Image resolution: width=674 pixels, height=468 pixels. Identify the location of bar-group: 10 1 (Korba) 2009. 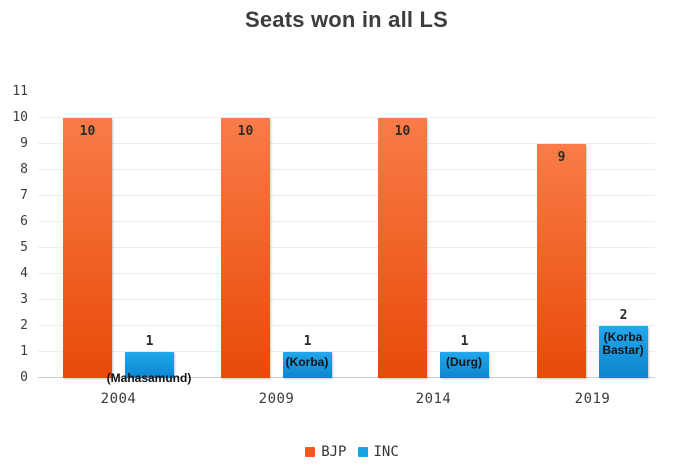
(276, 249).